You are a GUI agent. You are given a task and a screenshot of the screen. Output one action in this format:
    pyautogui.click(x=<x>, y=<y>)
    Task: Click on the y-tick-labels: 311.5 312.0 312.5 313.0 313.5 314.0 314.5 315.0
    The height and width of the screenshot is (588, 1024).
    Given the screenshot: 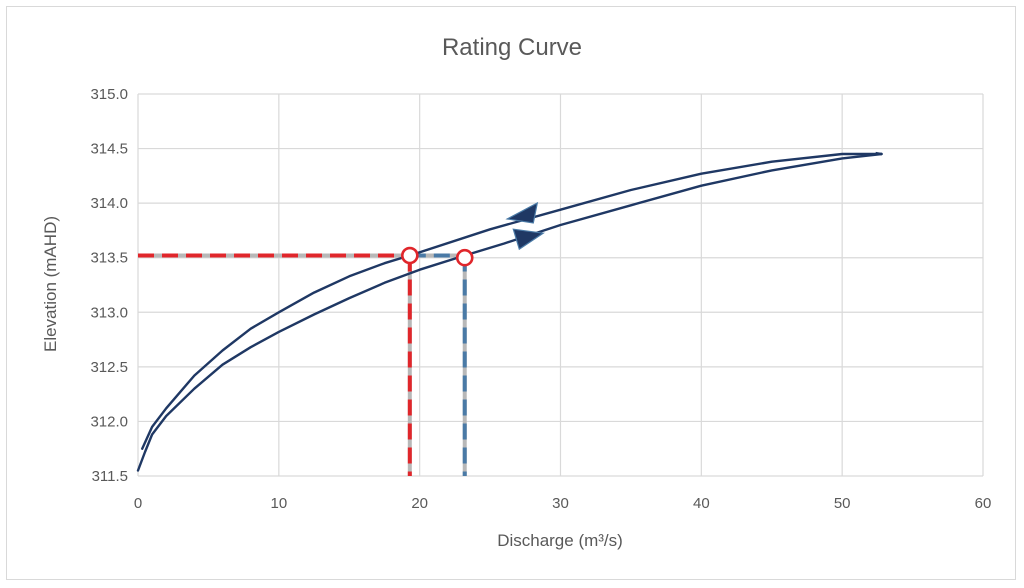 What is the action you would take?
    pyautogui.click(x=109, y=285)
    